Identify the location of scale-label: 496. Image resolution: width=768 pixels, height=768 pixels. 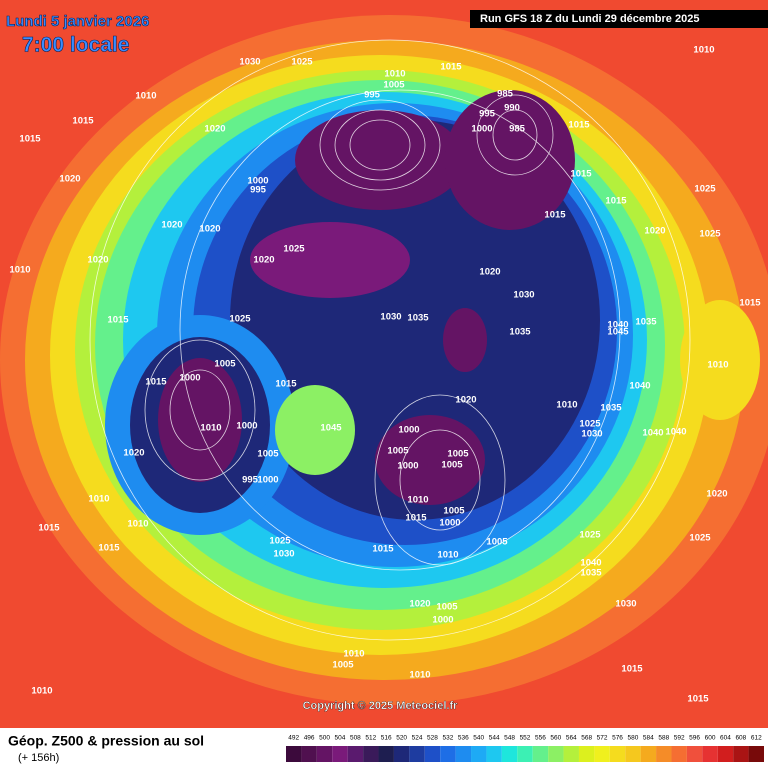
(309, 738).